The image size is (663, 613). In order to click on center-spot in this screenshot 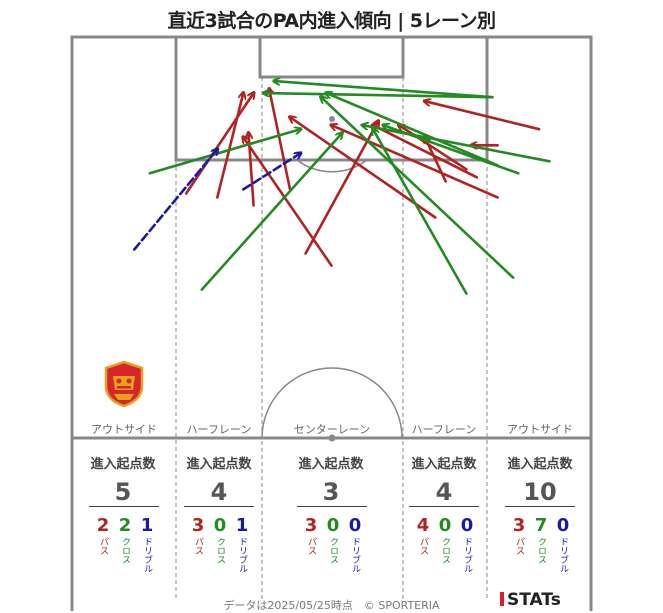, I will do `click(332, 438)`.